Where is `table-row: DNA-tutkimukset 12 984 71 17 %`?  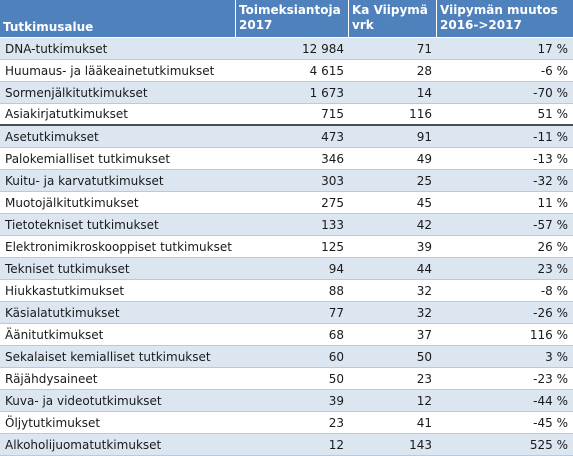 table-row: DNA-tutkimukset 12 984 71 17 % is located at coordinates (286, 49).